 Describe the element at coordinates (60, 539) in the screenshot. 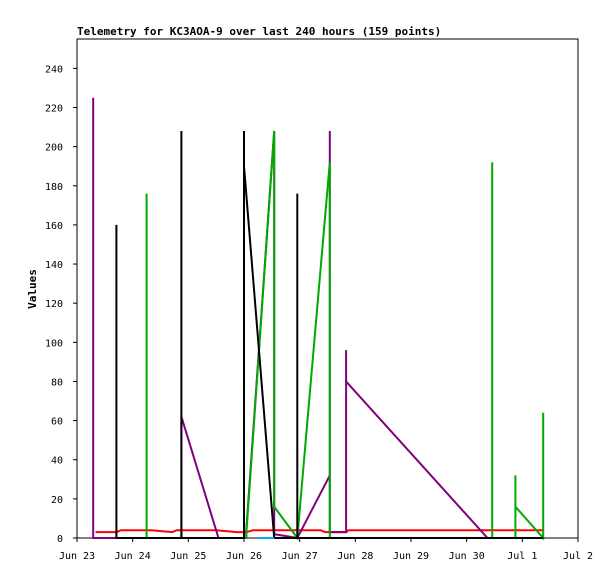

I see `y-tick-label: 0` at that location.